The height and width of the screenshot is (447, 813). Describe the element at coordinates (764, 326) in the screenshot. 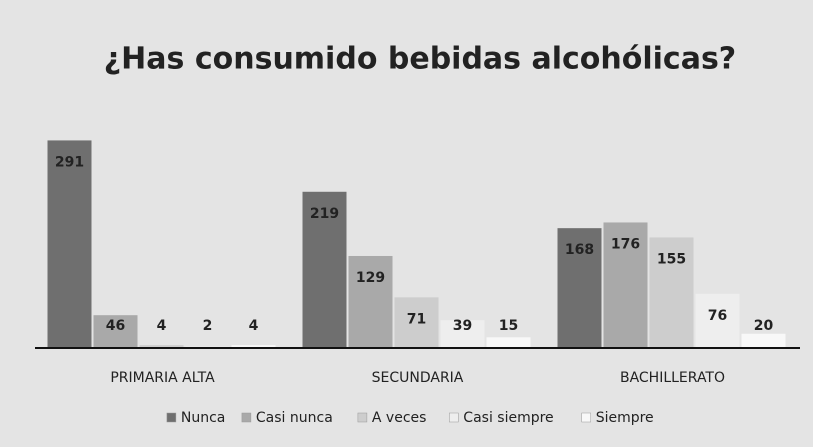

I see `data-label: 20` at that location.